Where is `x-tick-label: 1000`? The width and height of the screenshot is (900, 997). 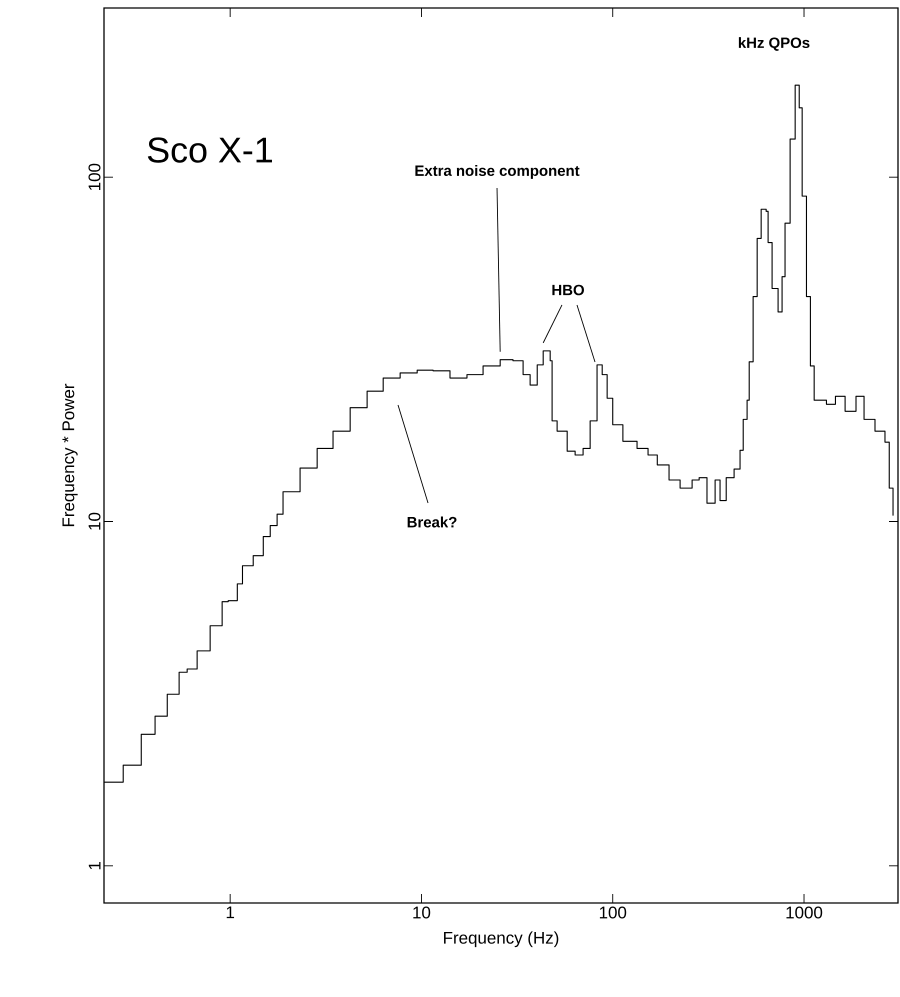 x-tick-label: 1000 is located at coordinates (804, 912).